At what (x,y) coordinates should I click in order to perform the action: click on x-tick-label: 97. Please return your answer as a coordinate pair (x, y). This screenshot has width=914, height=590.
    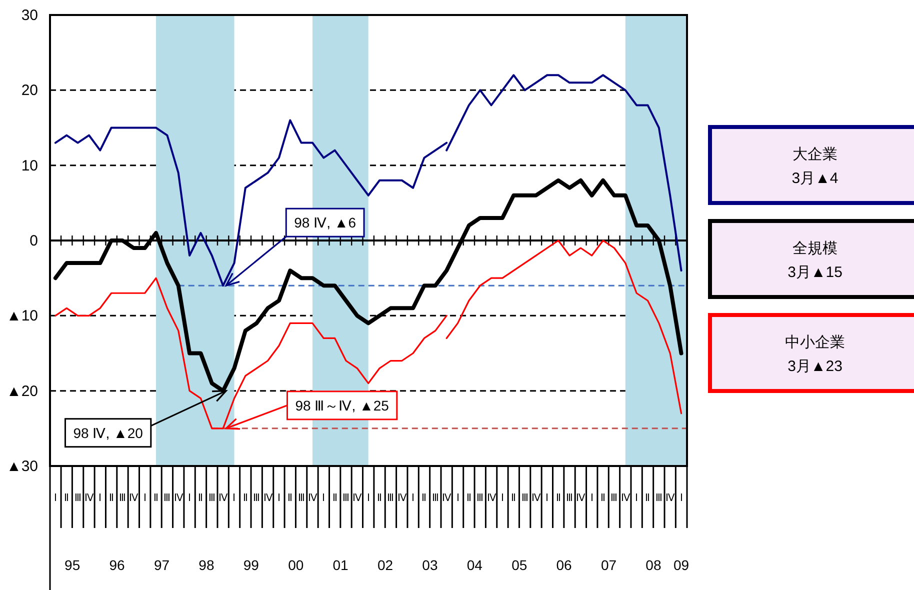
    Looking at the image, I should click on (162, 565).